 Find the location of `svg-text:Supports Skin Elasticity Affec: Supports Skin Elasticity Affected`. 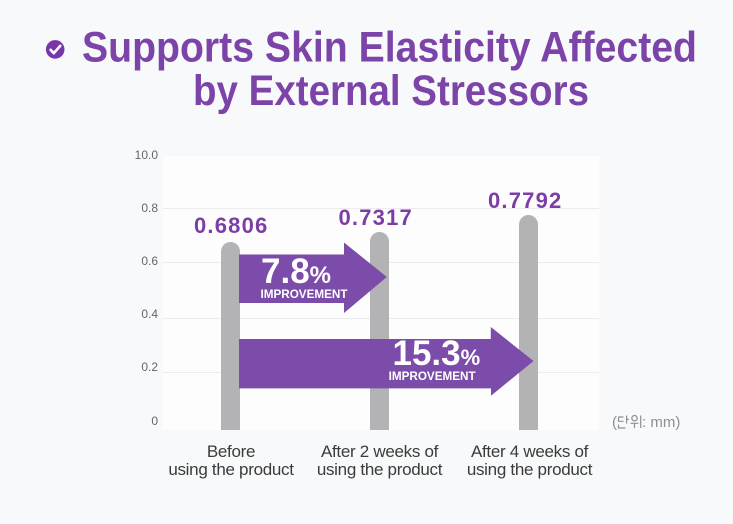

svg-text:Supports Skin Elasticity Affec: Supports Skin Elasticity Affected is located at coordinates (389, 48).